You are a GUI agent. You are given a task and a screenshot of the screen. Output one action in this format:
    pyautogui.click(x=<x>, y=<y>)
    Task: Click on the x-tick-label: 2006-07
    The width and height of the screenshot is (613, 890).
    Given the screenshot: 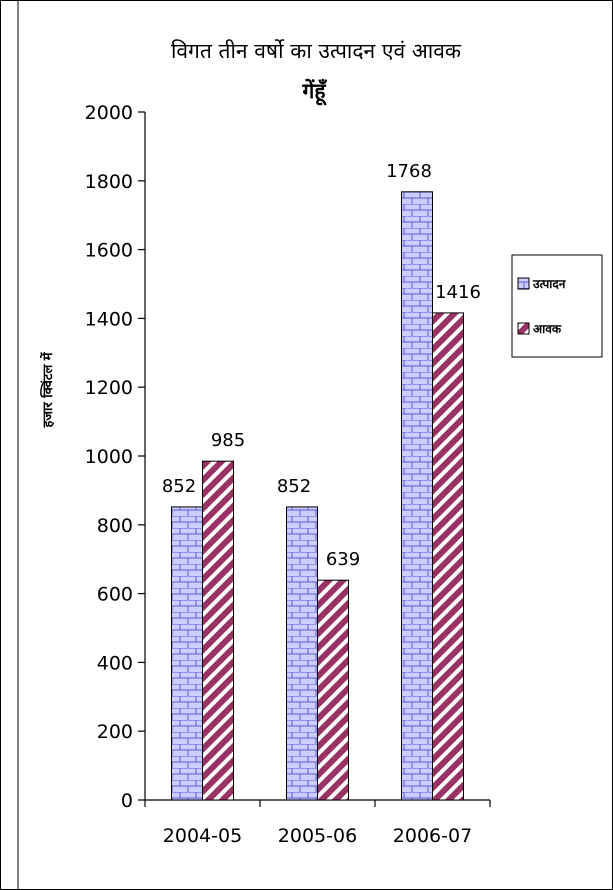 What is the action you would take?
    pyautogui.click(x=432, y=836)
    